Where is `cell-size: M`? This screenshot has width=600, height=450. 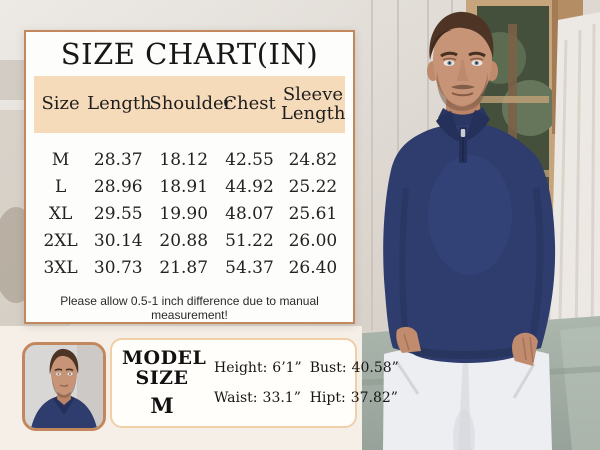
cell-size: M is located at coordinates (60, 159).